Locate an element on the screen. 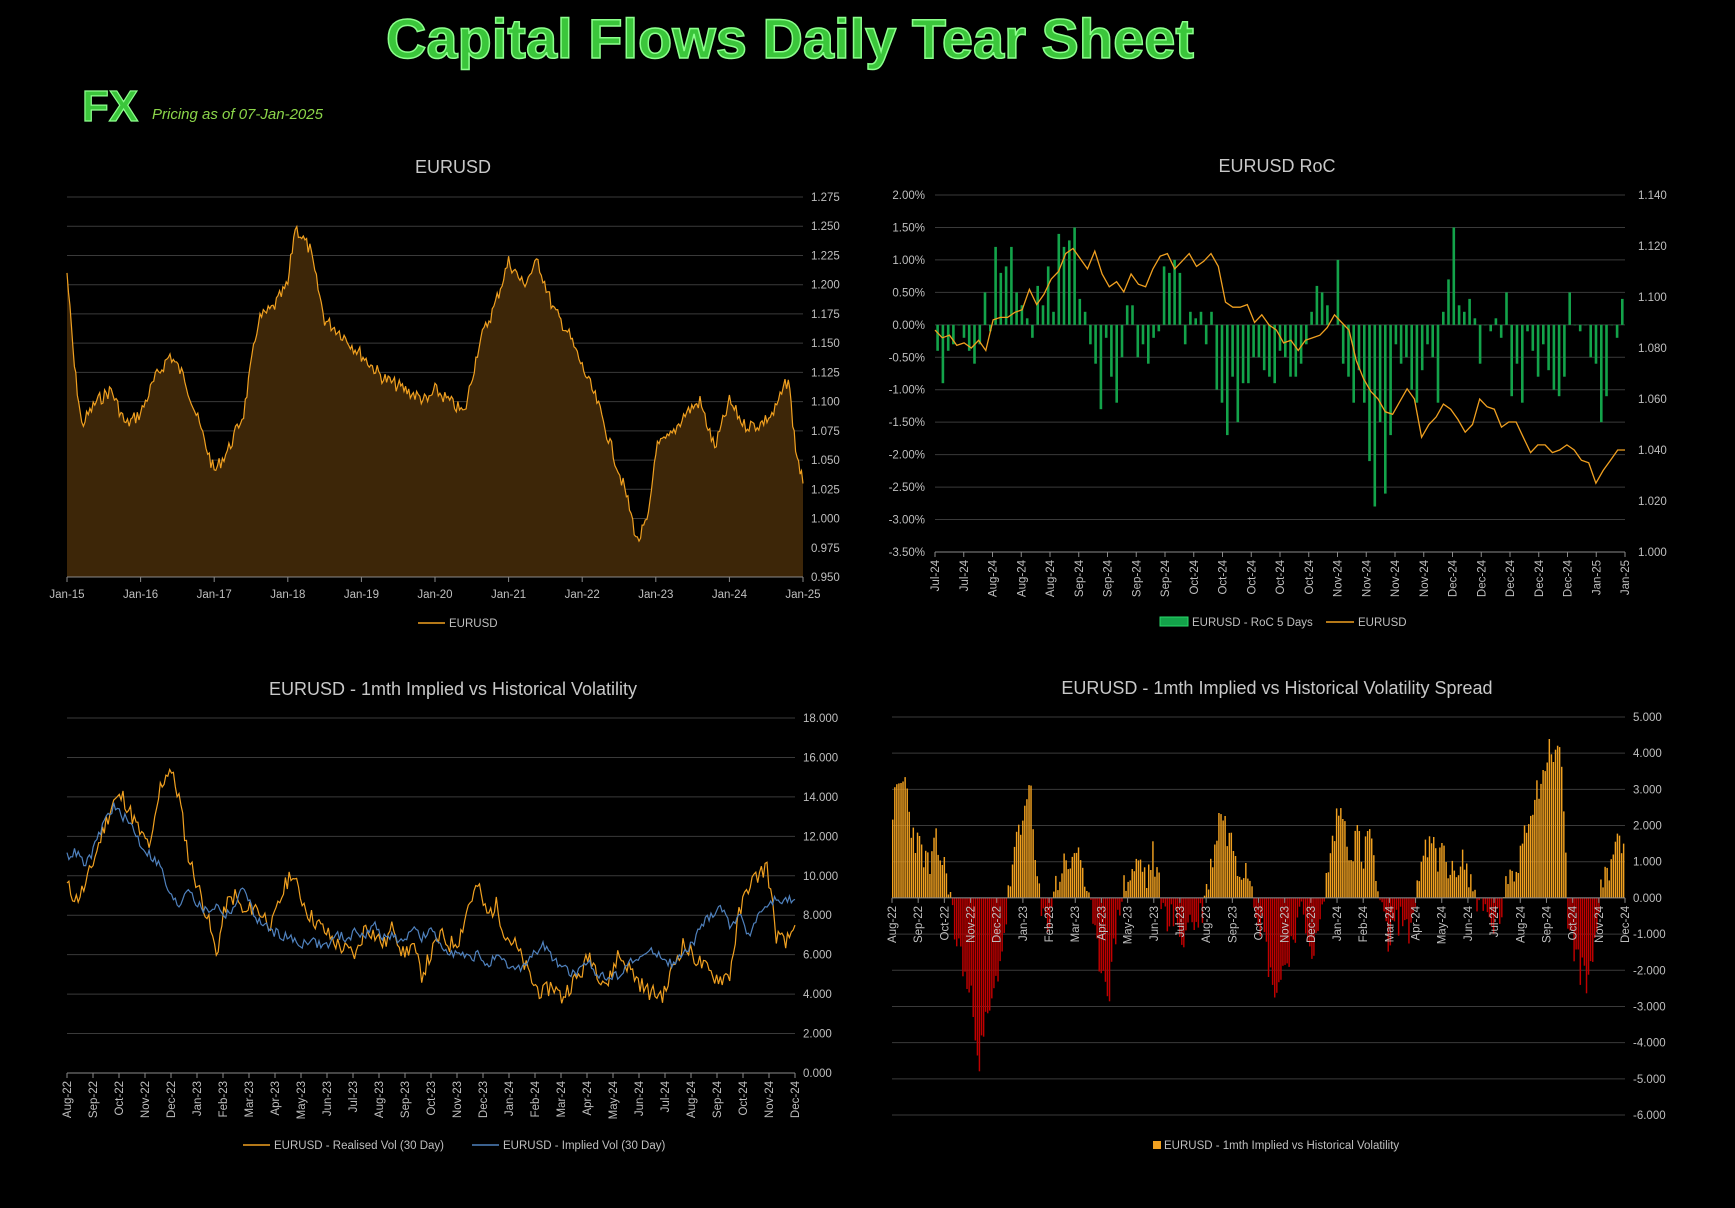 The width and height of the screenshot is (1735, 1208). series-line-eurusd is located at coordinates (435, 383).